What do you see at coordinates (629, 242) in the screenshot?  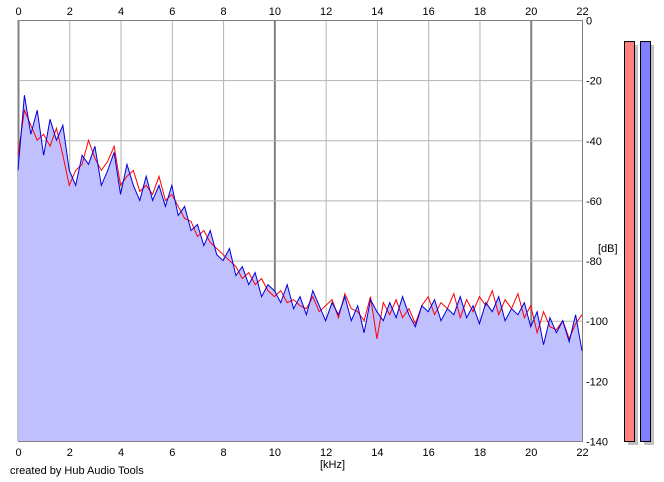 I see `level-meter-left` at bounding box center [629, 242].